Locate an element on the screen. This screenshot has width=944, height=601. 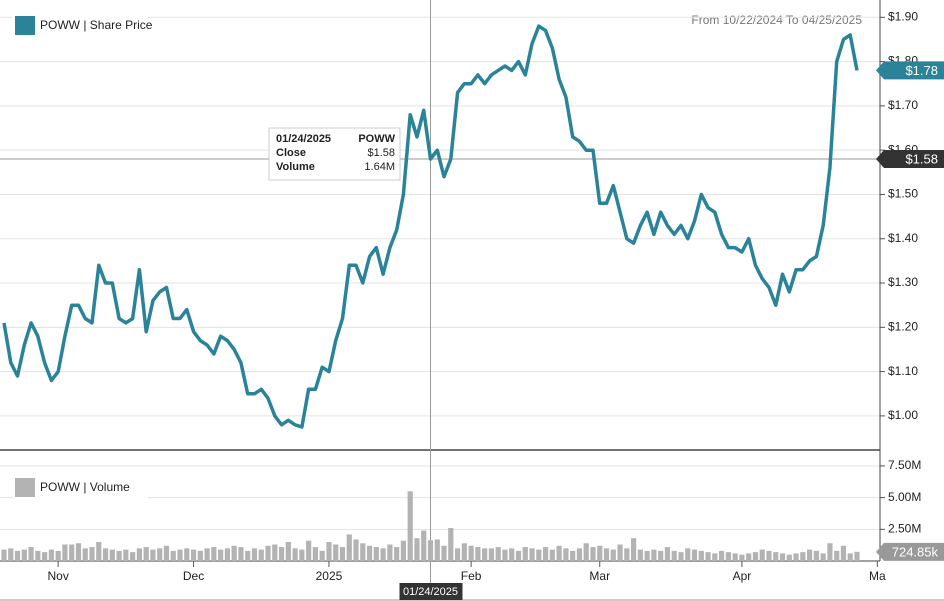
y-tick-label: $1.10 is located at coordinates (903, 371).